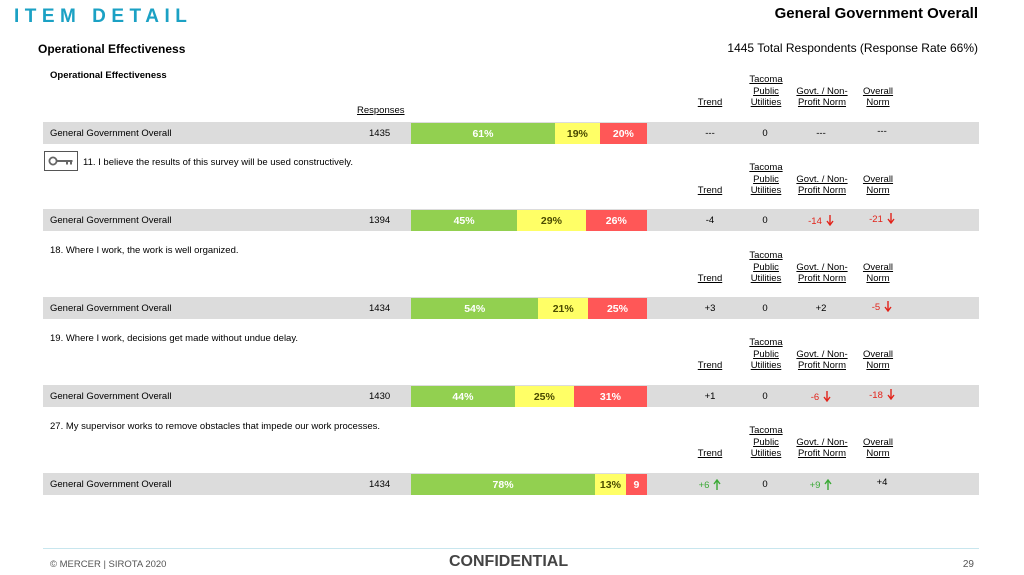 This screenshot has height=575, width=1024. I want to click on unfavorable-segment: 31%, so click(610, 396).